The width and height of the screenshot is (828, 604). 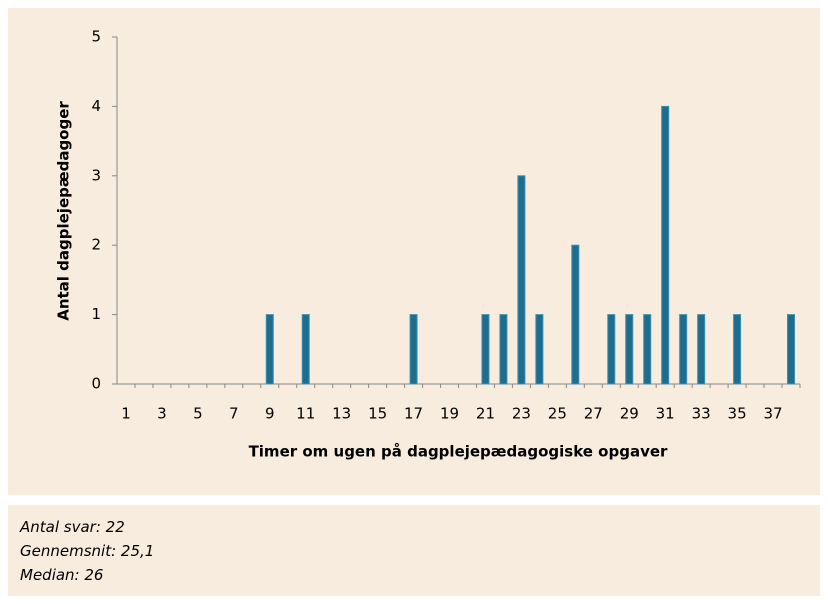 What do you see at coordinates (449, 414) in the screenshot?
I see `x-tick-label: 19` at bounding box center [449, 414].